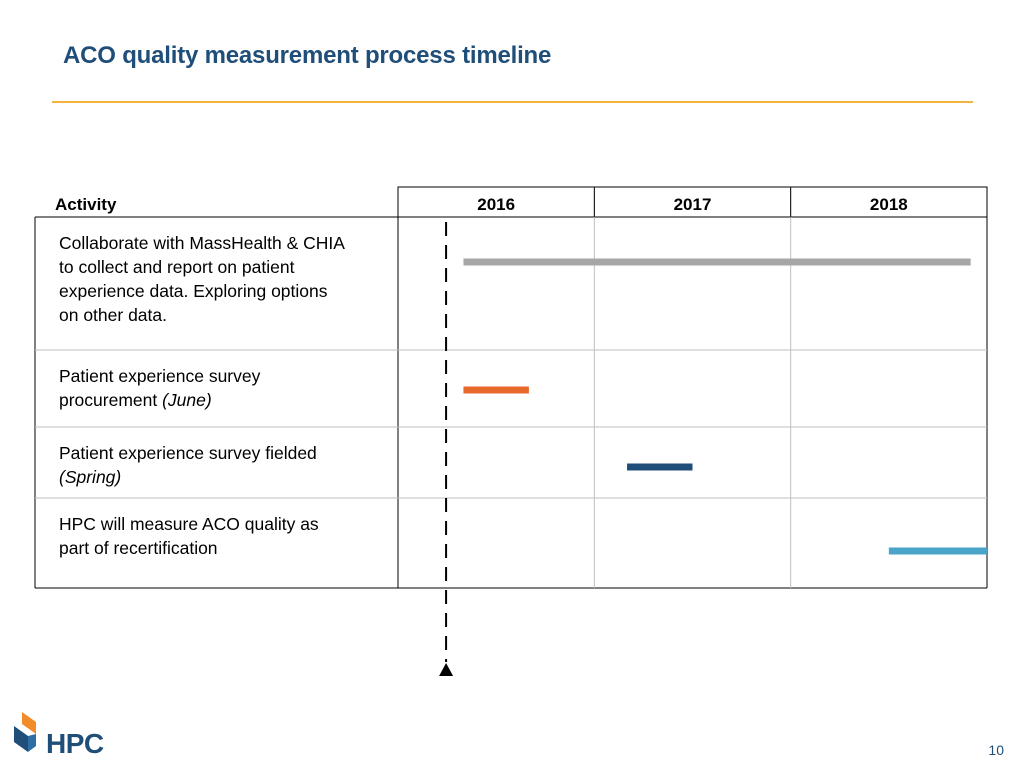  Describe the element at coordinates (496, 204) in the screenshot. I see `year-label-2016: 2016` at that location.